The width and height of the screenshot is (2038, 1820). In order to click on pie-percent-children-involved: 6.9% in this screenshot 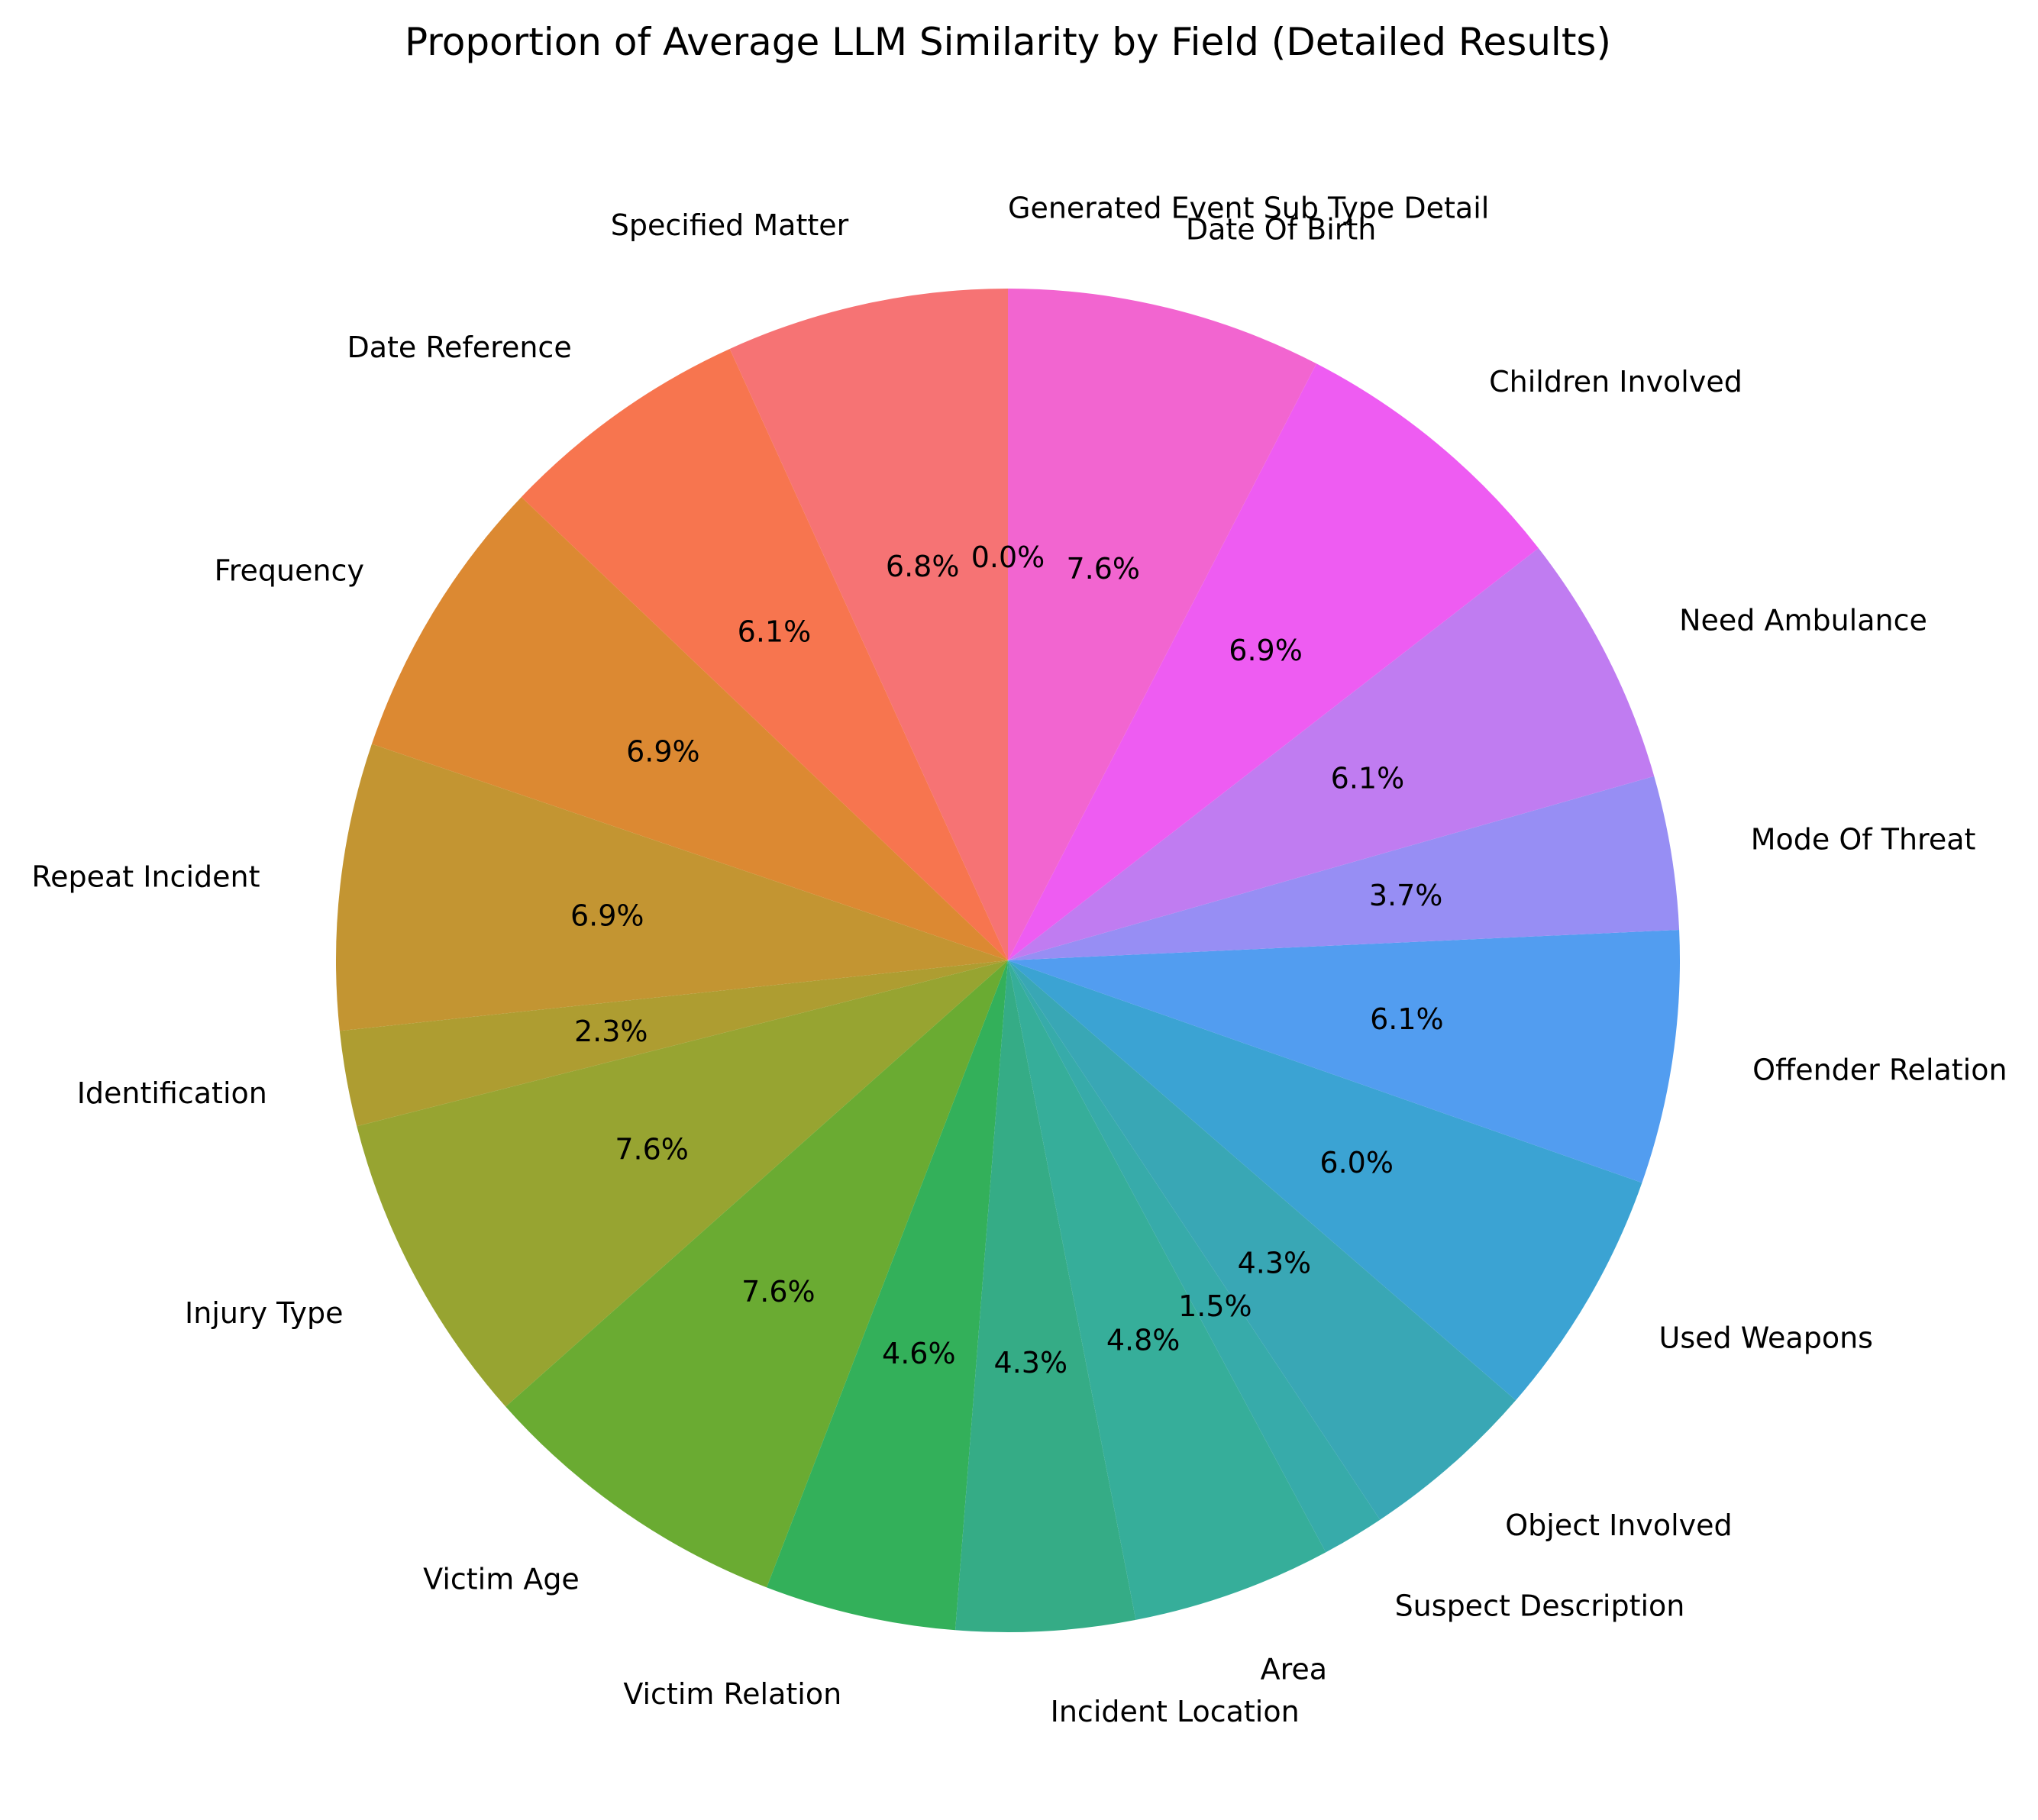, I will do `click(1266, 650)`.